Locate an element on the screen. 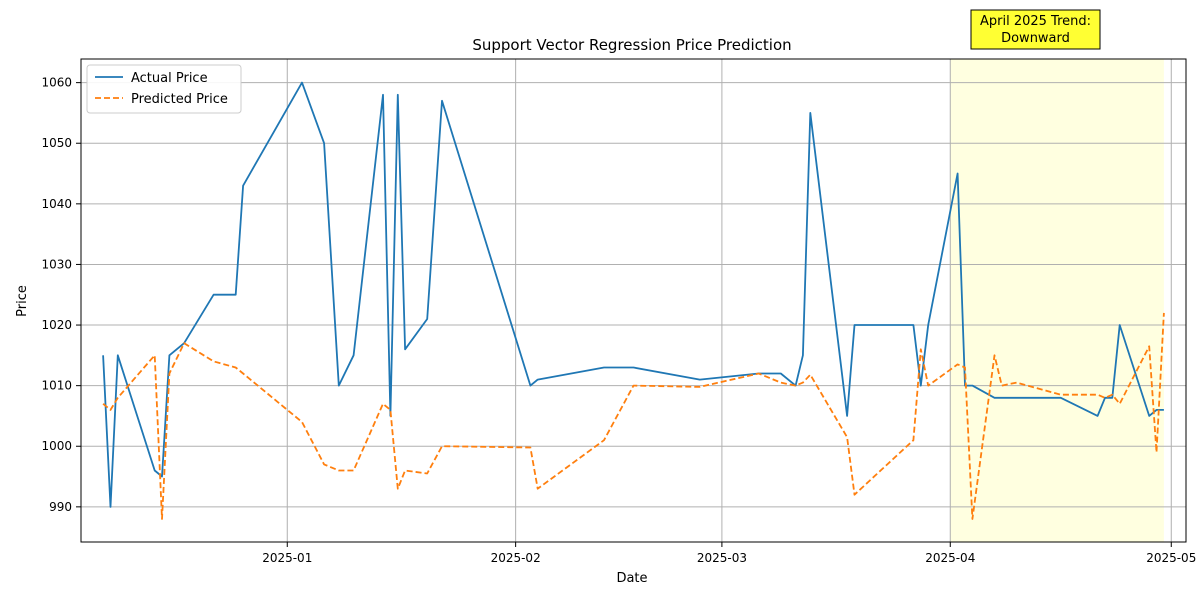 The image size is (1200, 604). annotation-box is located at coordinates (1035, 29).